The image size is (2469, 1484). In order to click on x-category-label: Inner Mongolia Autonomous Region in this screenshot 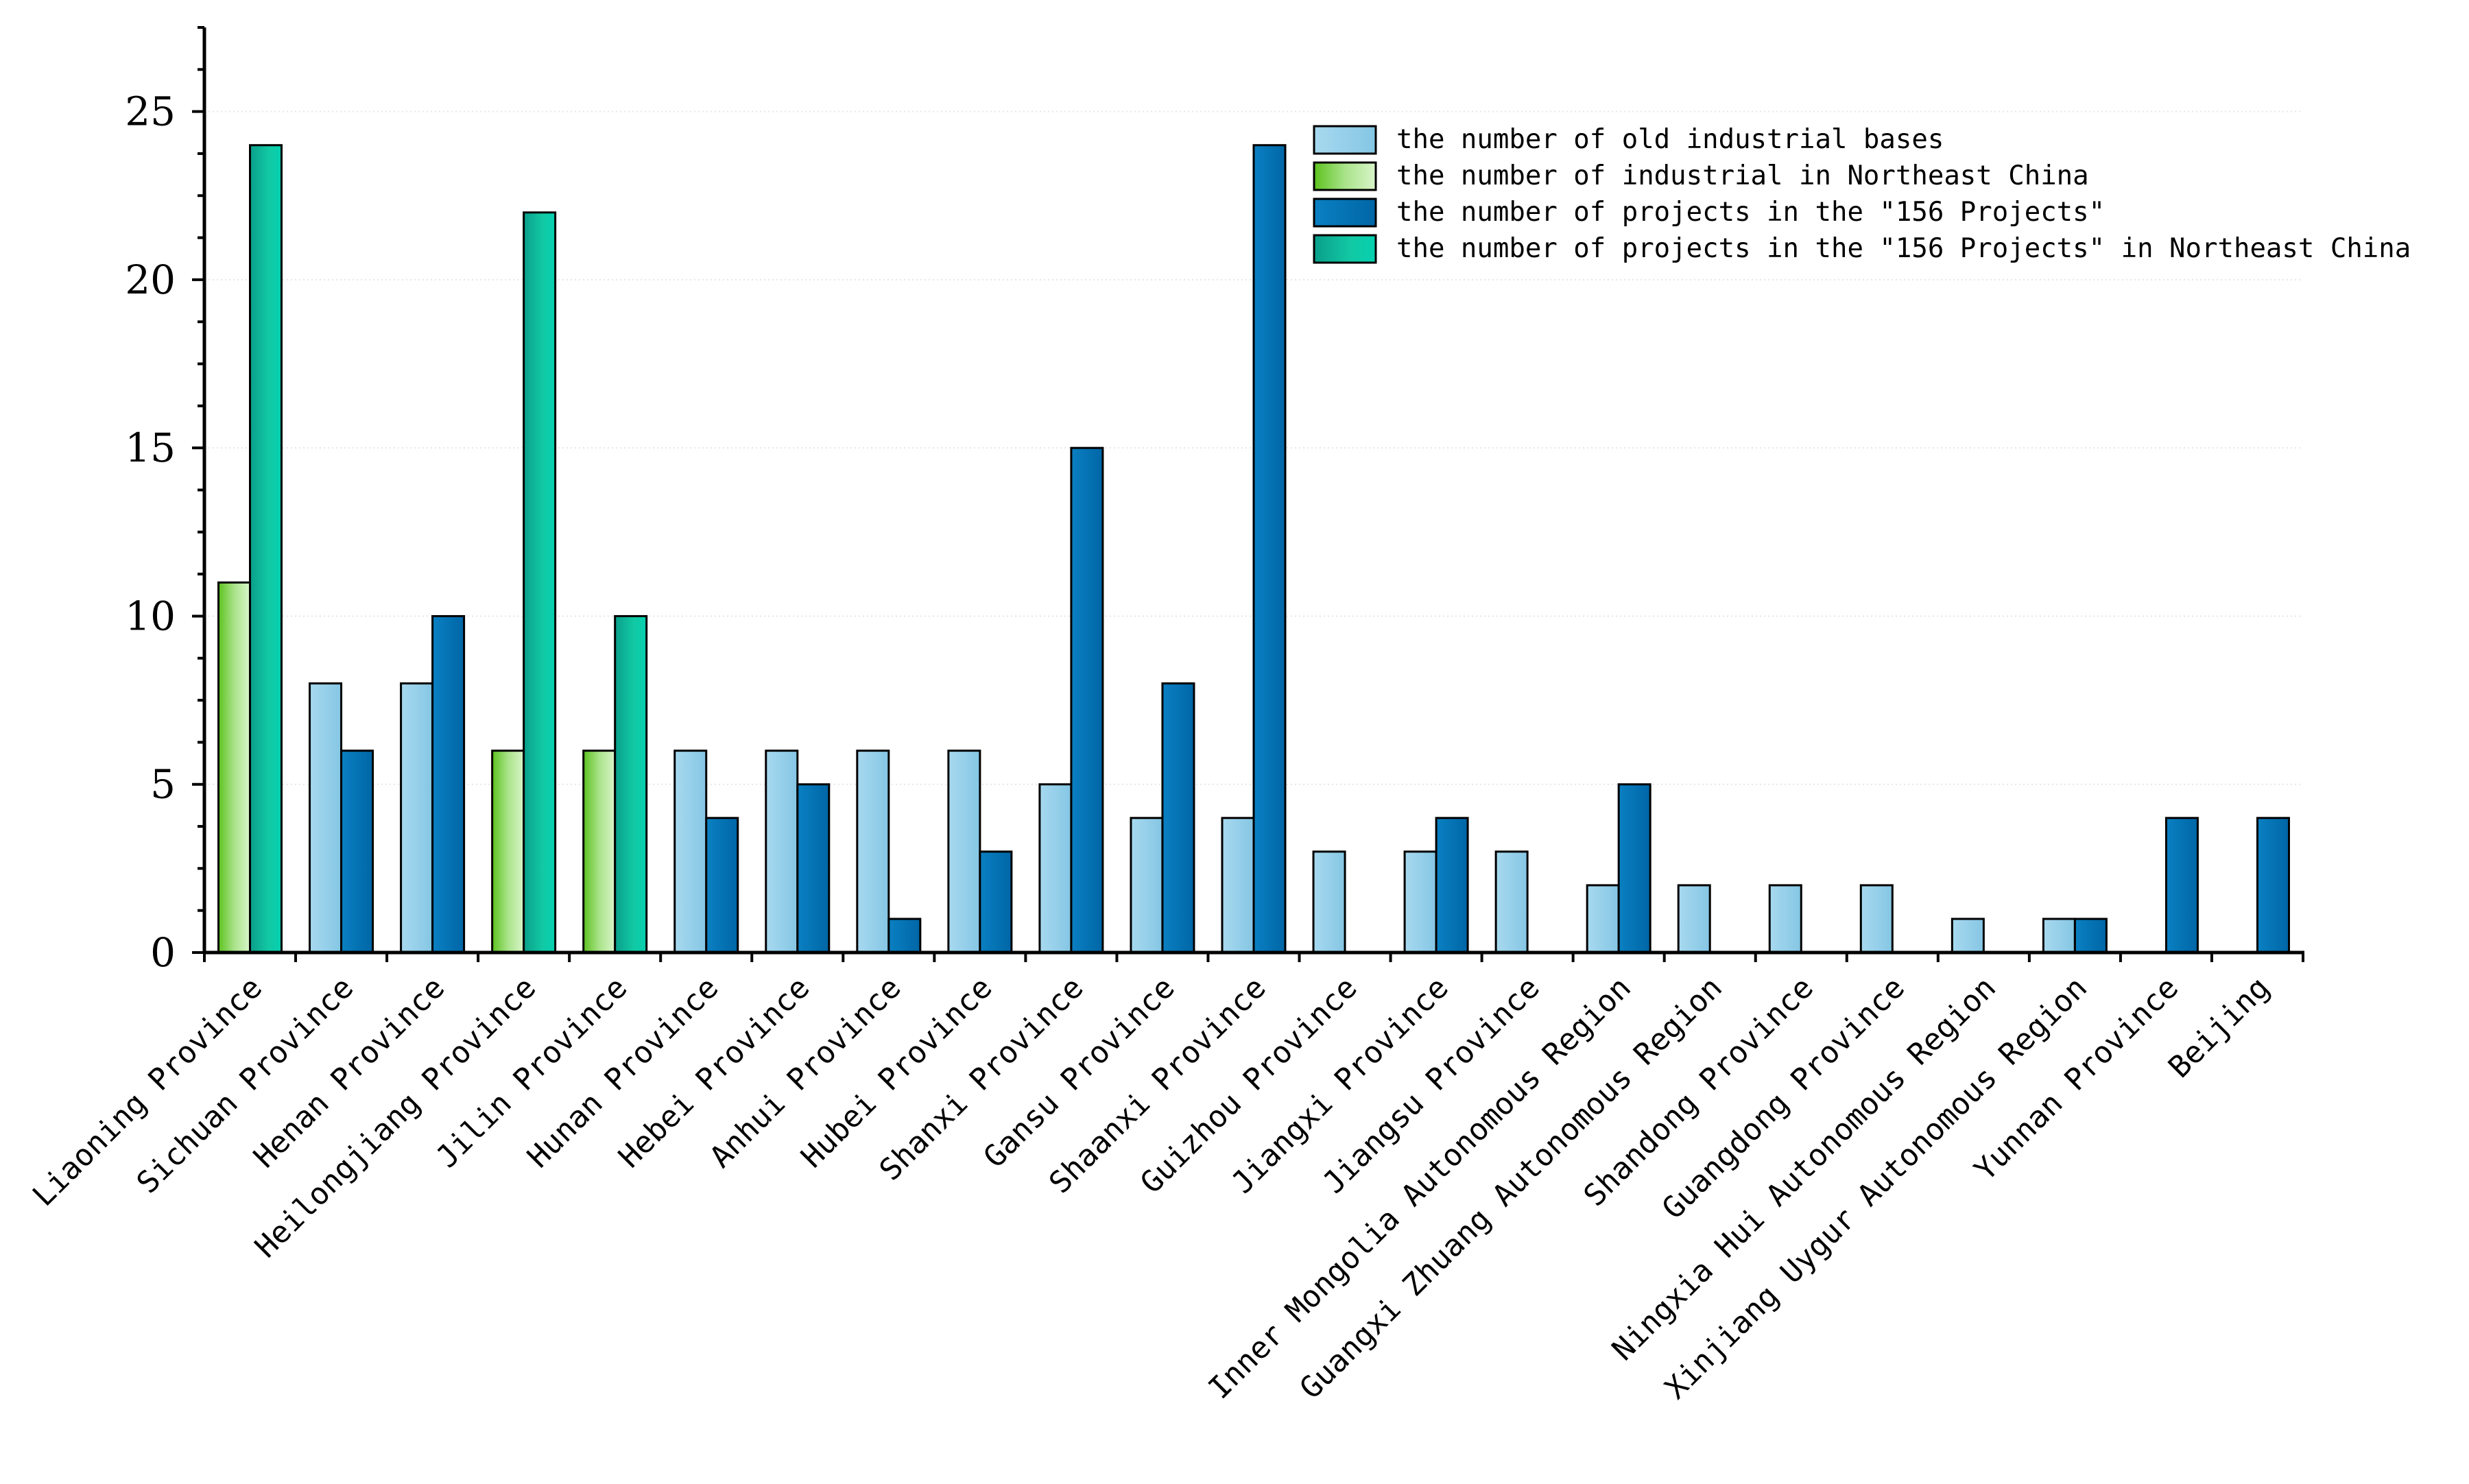, I will do `click(1419, 1188)`.